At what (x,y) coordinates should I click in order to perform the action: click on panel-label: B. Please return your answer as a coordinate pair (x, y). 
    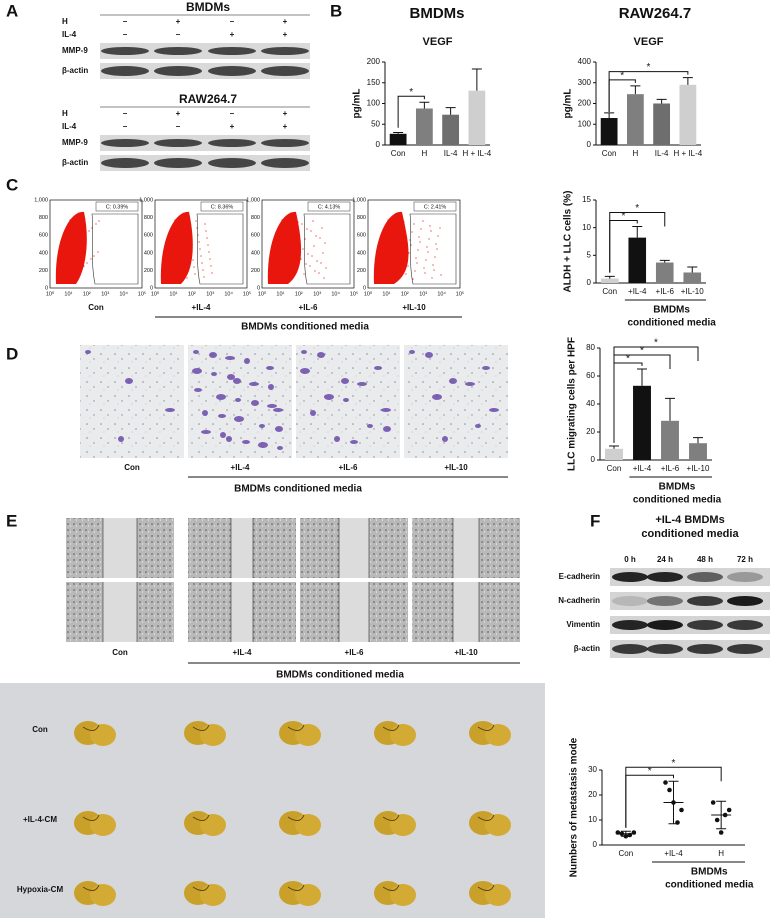
    Looking at the image, I should click on (336, 10).